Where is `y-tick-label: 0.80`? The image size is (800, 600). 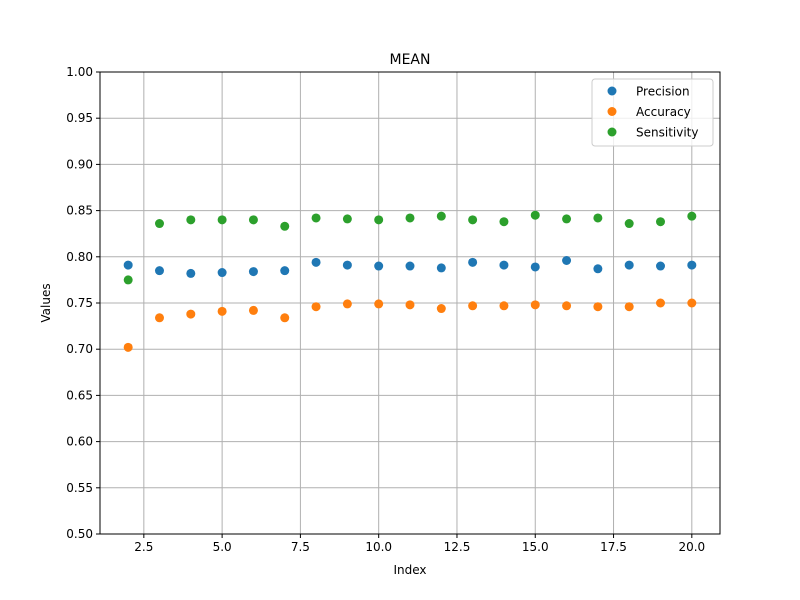
y-tick-label: 0.80 is located at coordinates (79, 257).